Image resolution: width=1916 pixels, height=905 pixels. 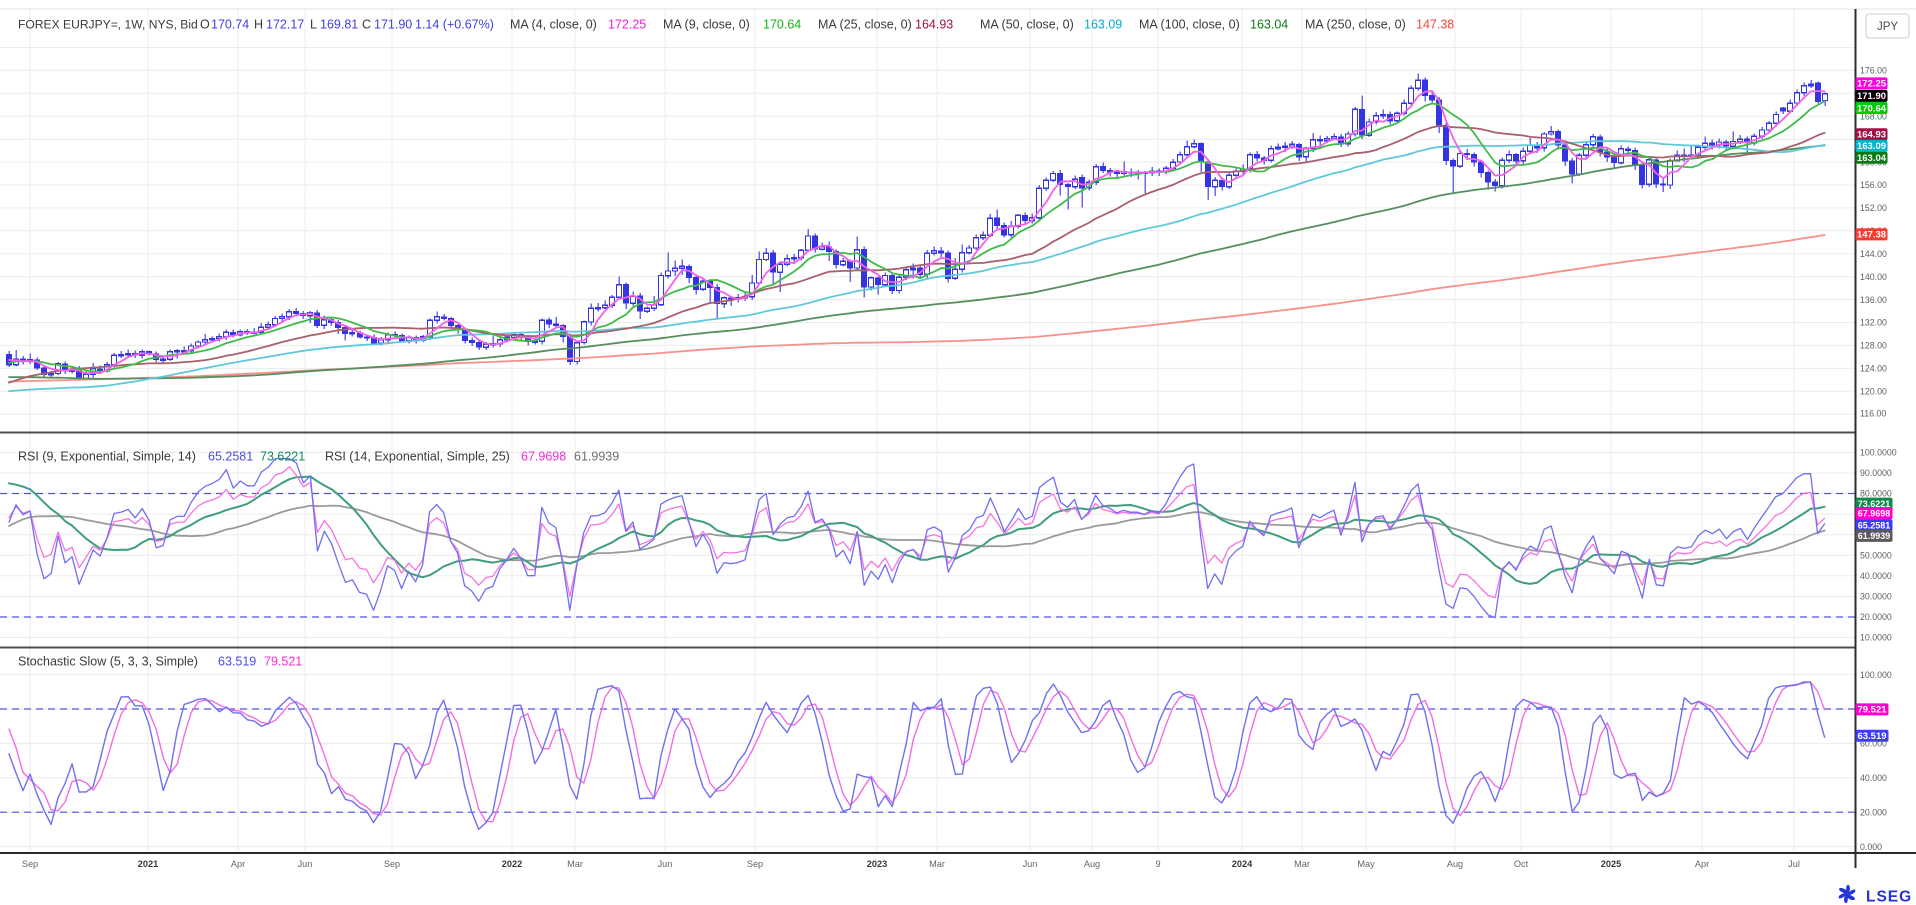 I want to click on svg-text: 2023, so click(x=877, y=864).